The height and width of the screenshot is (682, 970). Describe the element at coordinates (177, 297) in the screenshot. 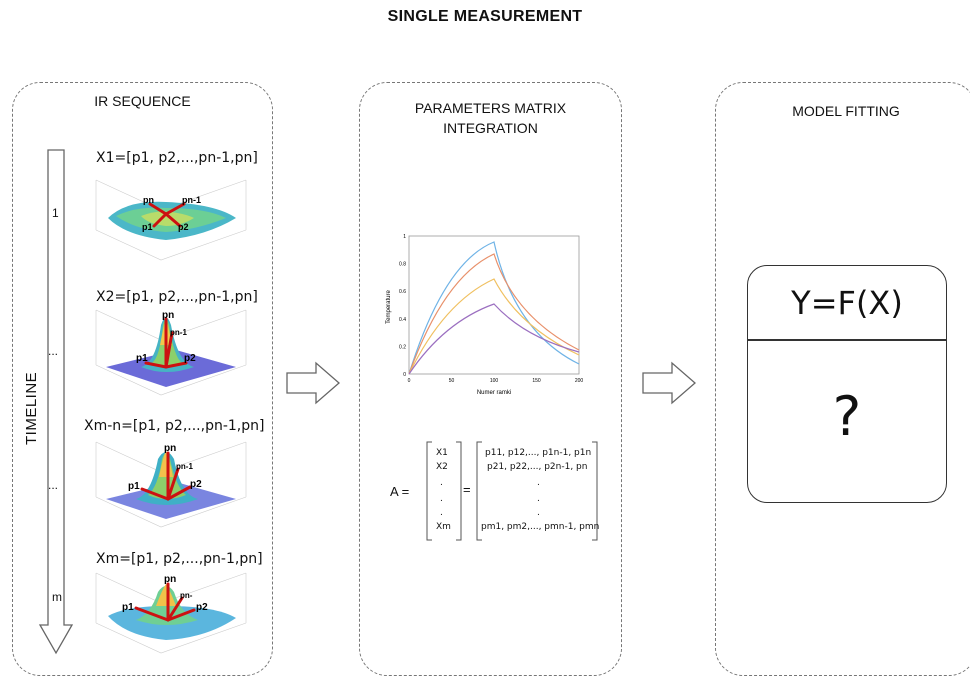

I see `frame-2-equation: X2=[p1, p2,...,pn-1,pn]` at that location.